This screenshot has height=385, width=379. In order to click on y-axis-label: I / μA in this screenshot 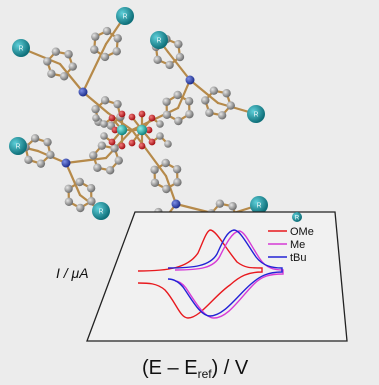, I will do `click(72, 273)`.